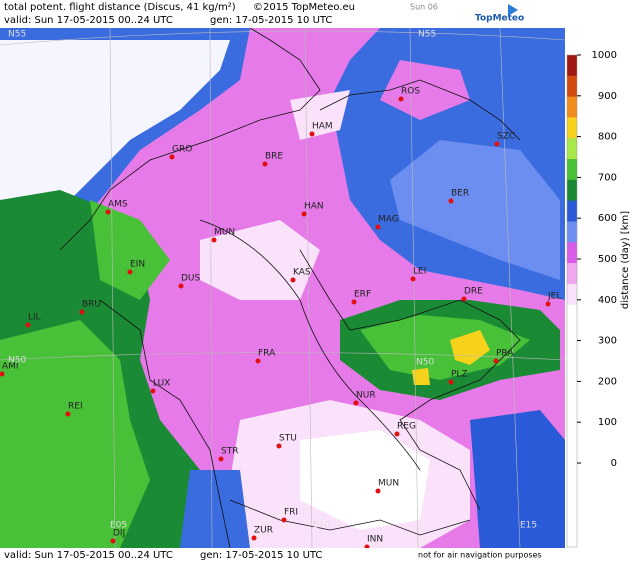  Describe the element at coordinates (607, 300) in the screenshot. I see `colorbar-tick-label: 400` at that location.